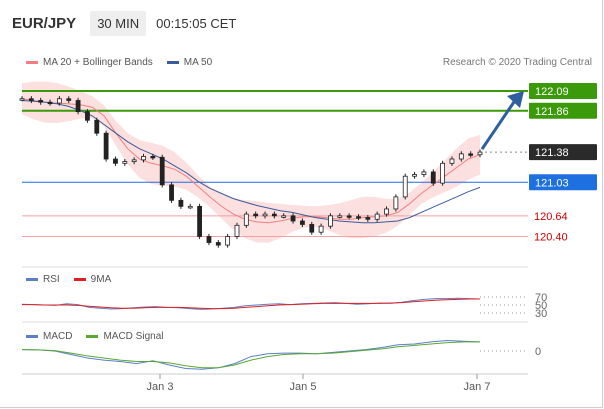  I want to click on chart-header: EUR/JPY 30 MIN 00:15:05 CET, so click(122, 23).